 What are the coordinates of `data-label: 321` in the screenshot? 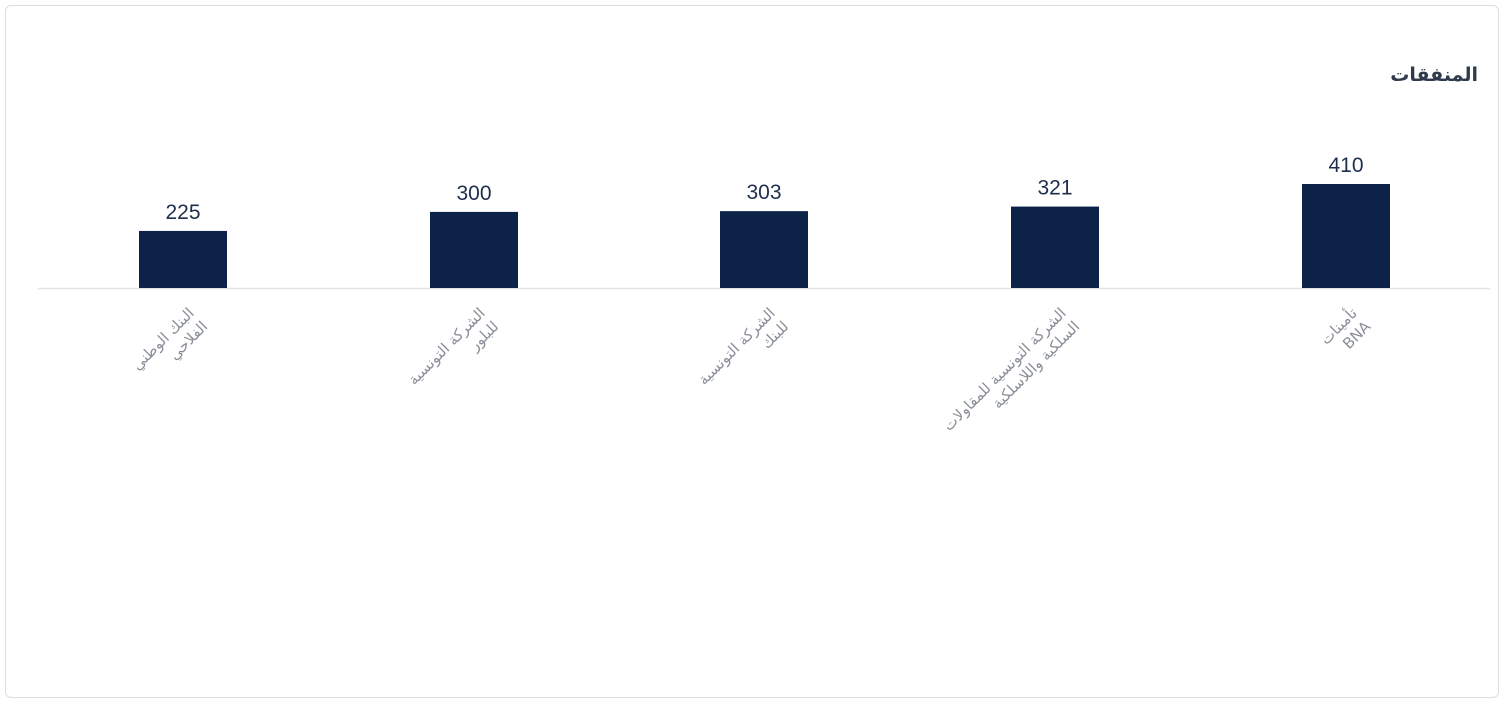 It's located at (1054, 188).